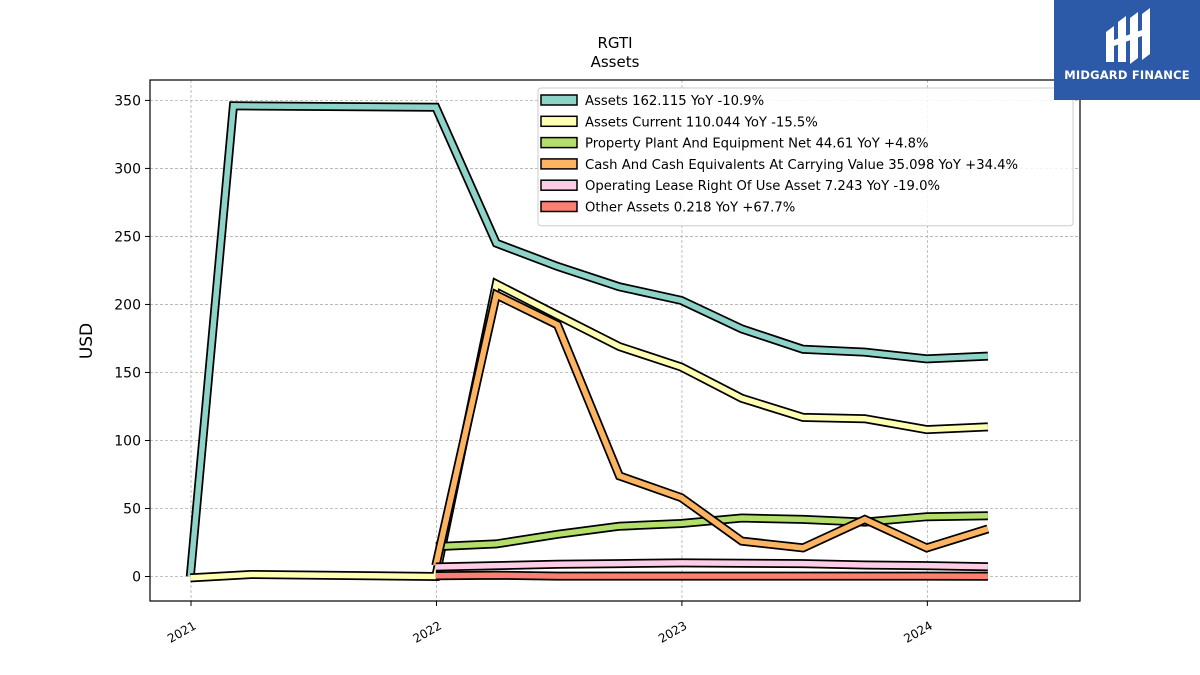  I want to click on y-tick-label: 50, so click(132, 509).